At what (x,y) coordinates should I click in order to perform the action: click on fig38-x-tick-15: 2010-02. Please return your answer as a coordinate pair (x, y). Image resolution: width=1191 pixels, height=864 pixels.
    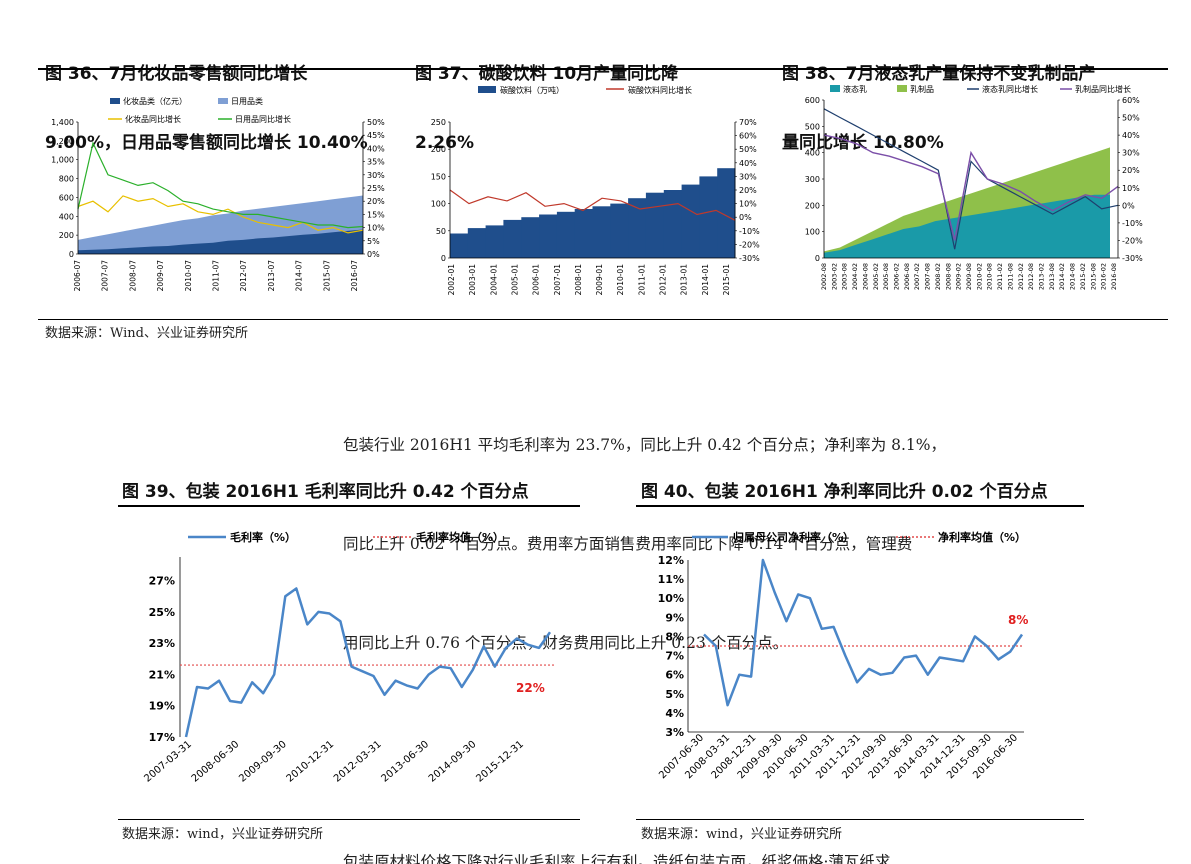
    Looking at the image, I should click on (979, 276).